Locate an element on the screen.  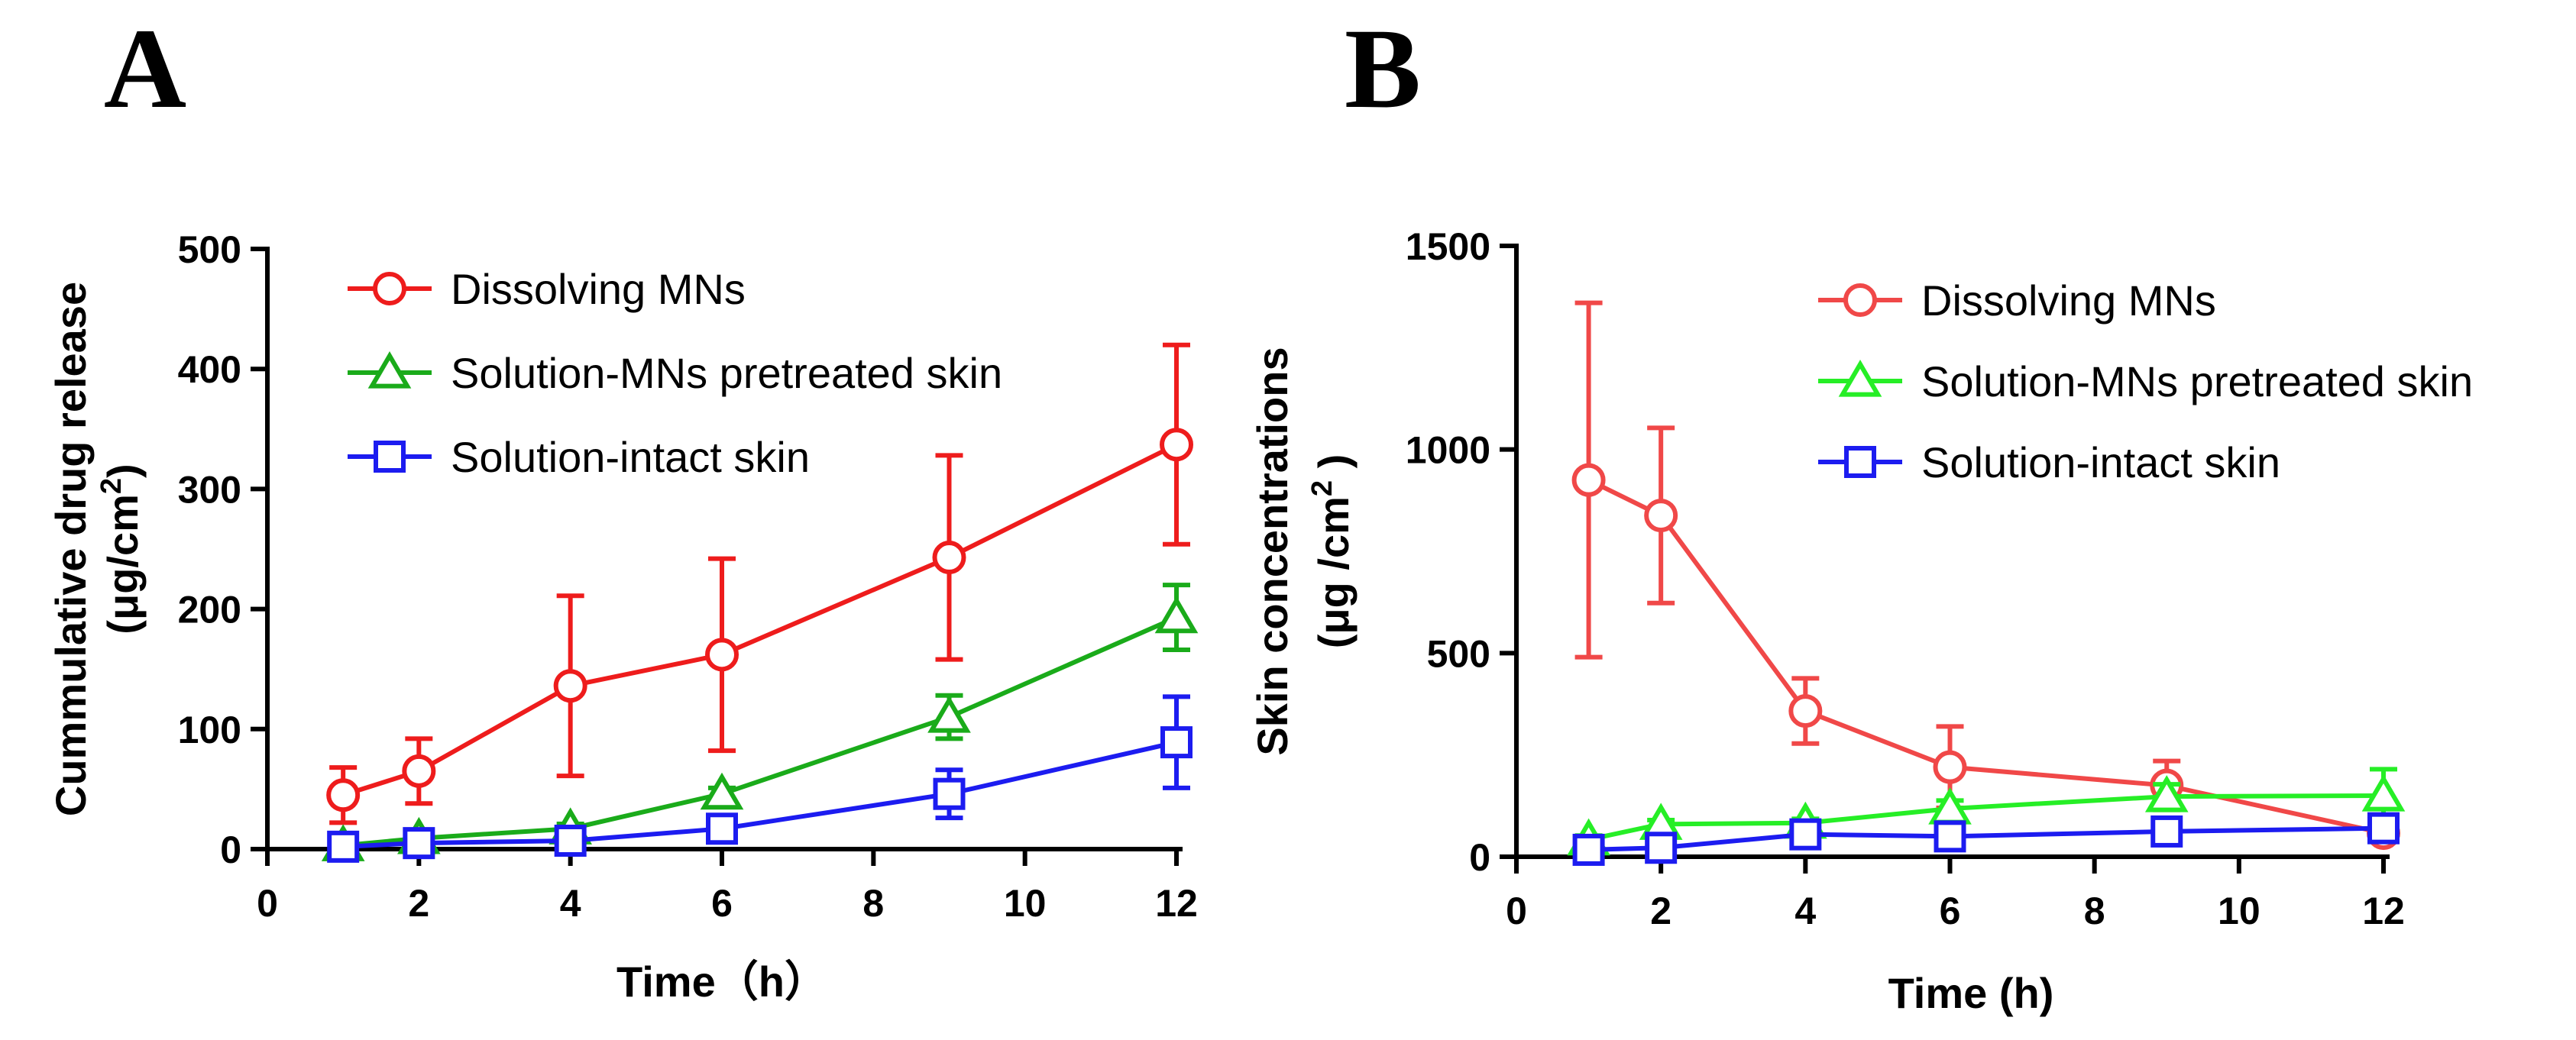
y-axis-unit: (μg /cm2 ) is located at coordinates (1332, 551).